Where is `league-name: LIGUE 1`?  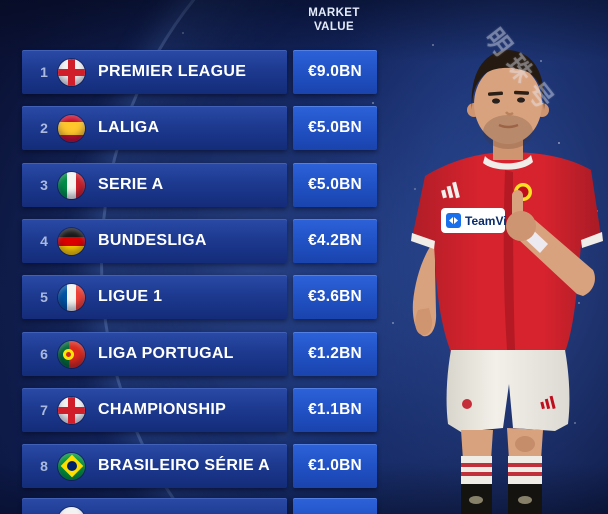
league-name: LIGUE 1 is located at coordinates (130, 296).